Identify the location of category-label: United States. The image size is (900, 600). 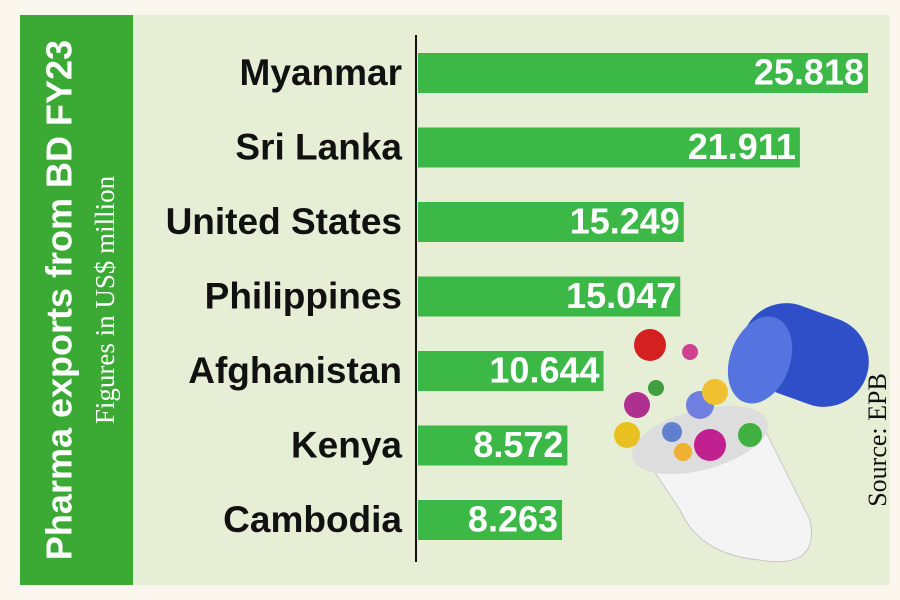
(284, 221).